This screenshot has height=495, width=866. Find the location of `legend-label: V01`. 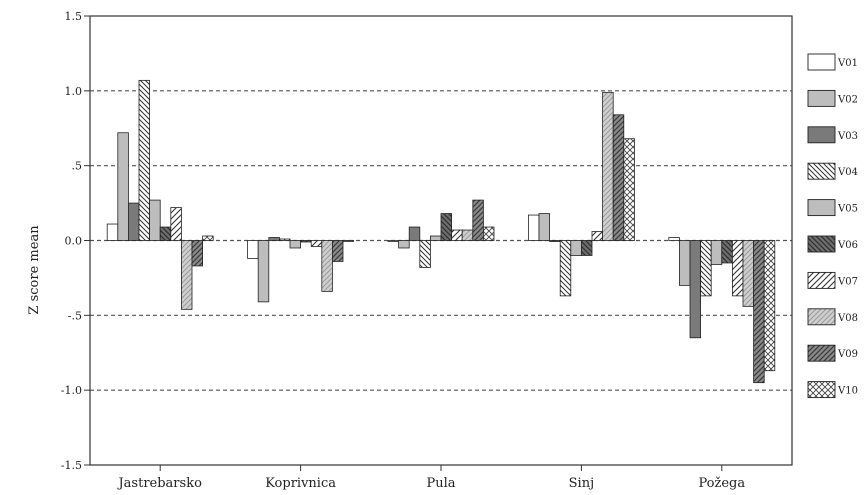

legend-label: V01 is located at coordinates (847, 63).